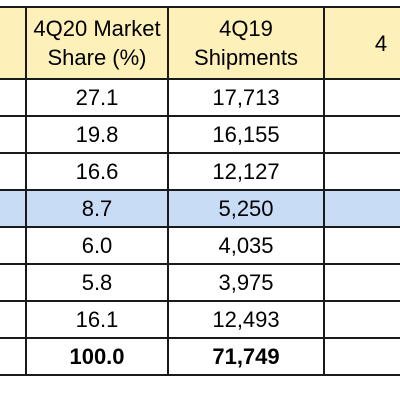  I want to click on header-cell-shipments: 4Q19 Shipments, so click(246, 43).